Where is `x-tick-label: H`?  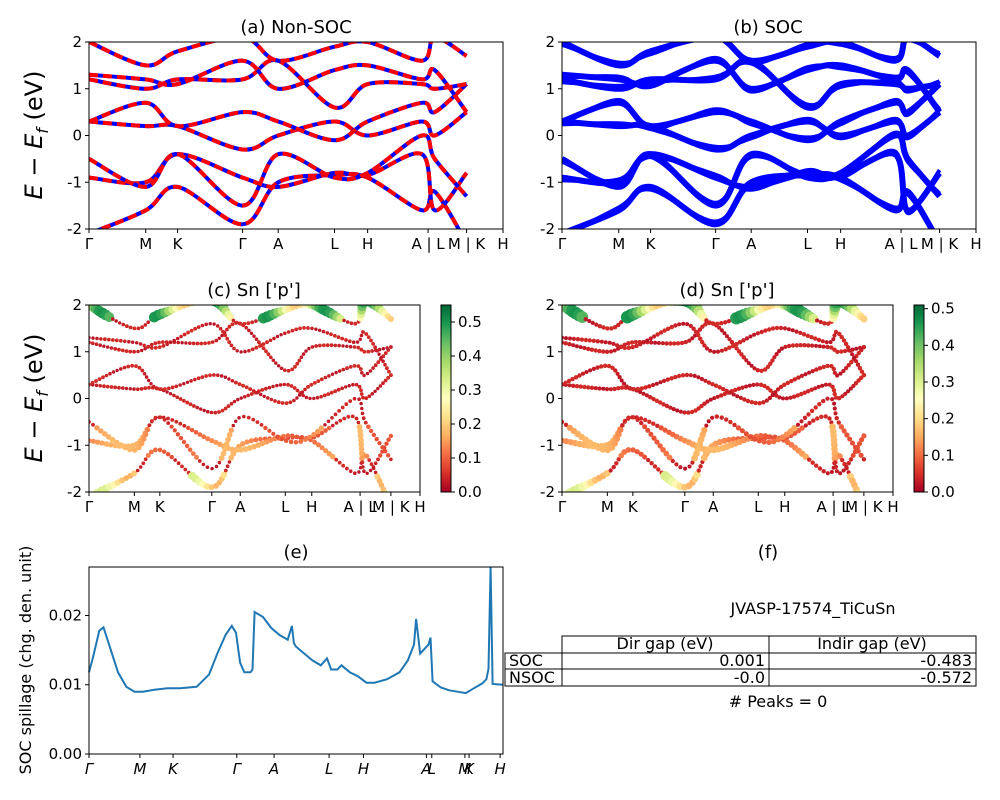 x-tick-label: H is located at coordinates (892, 507).